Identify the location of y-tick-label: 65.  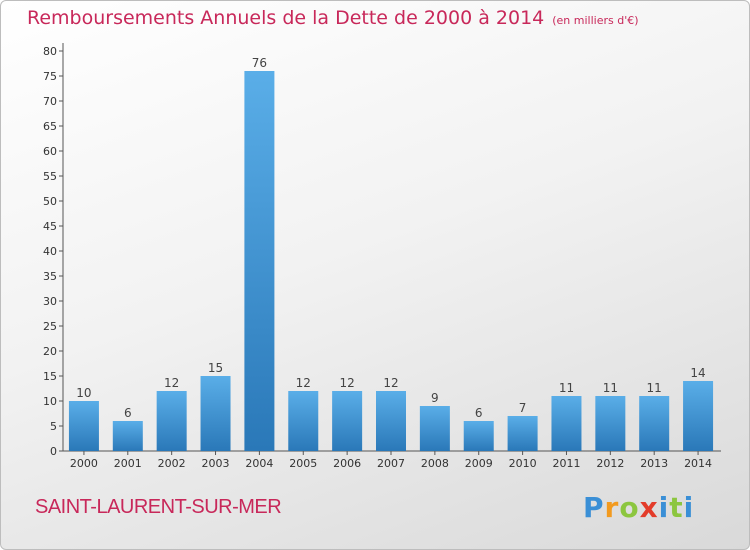
(50, 126).